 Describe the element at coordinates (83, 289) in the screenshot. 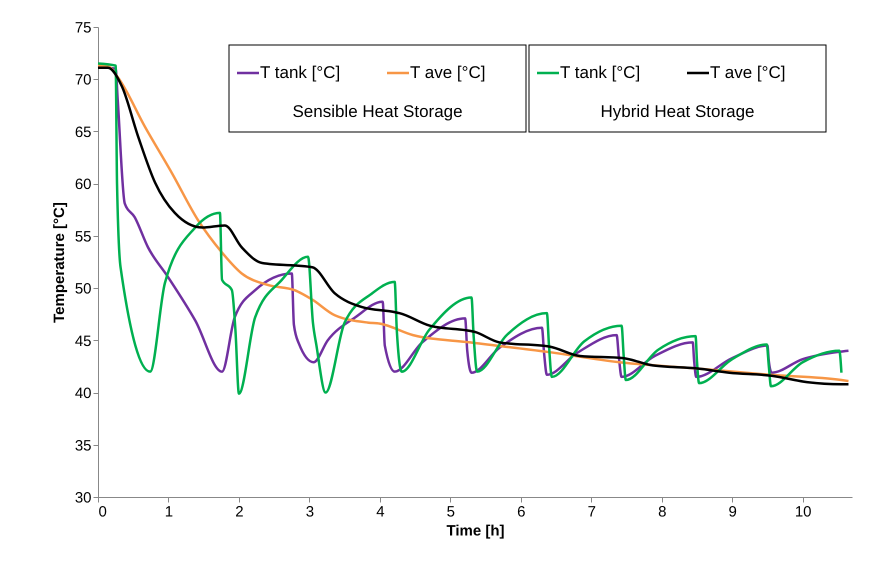

I see `y-tick-label: 50` at that location.